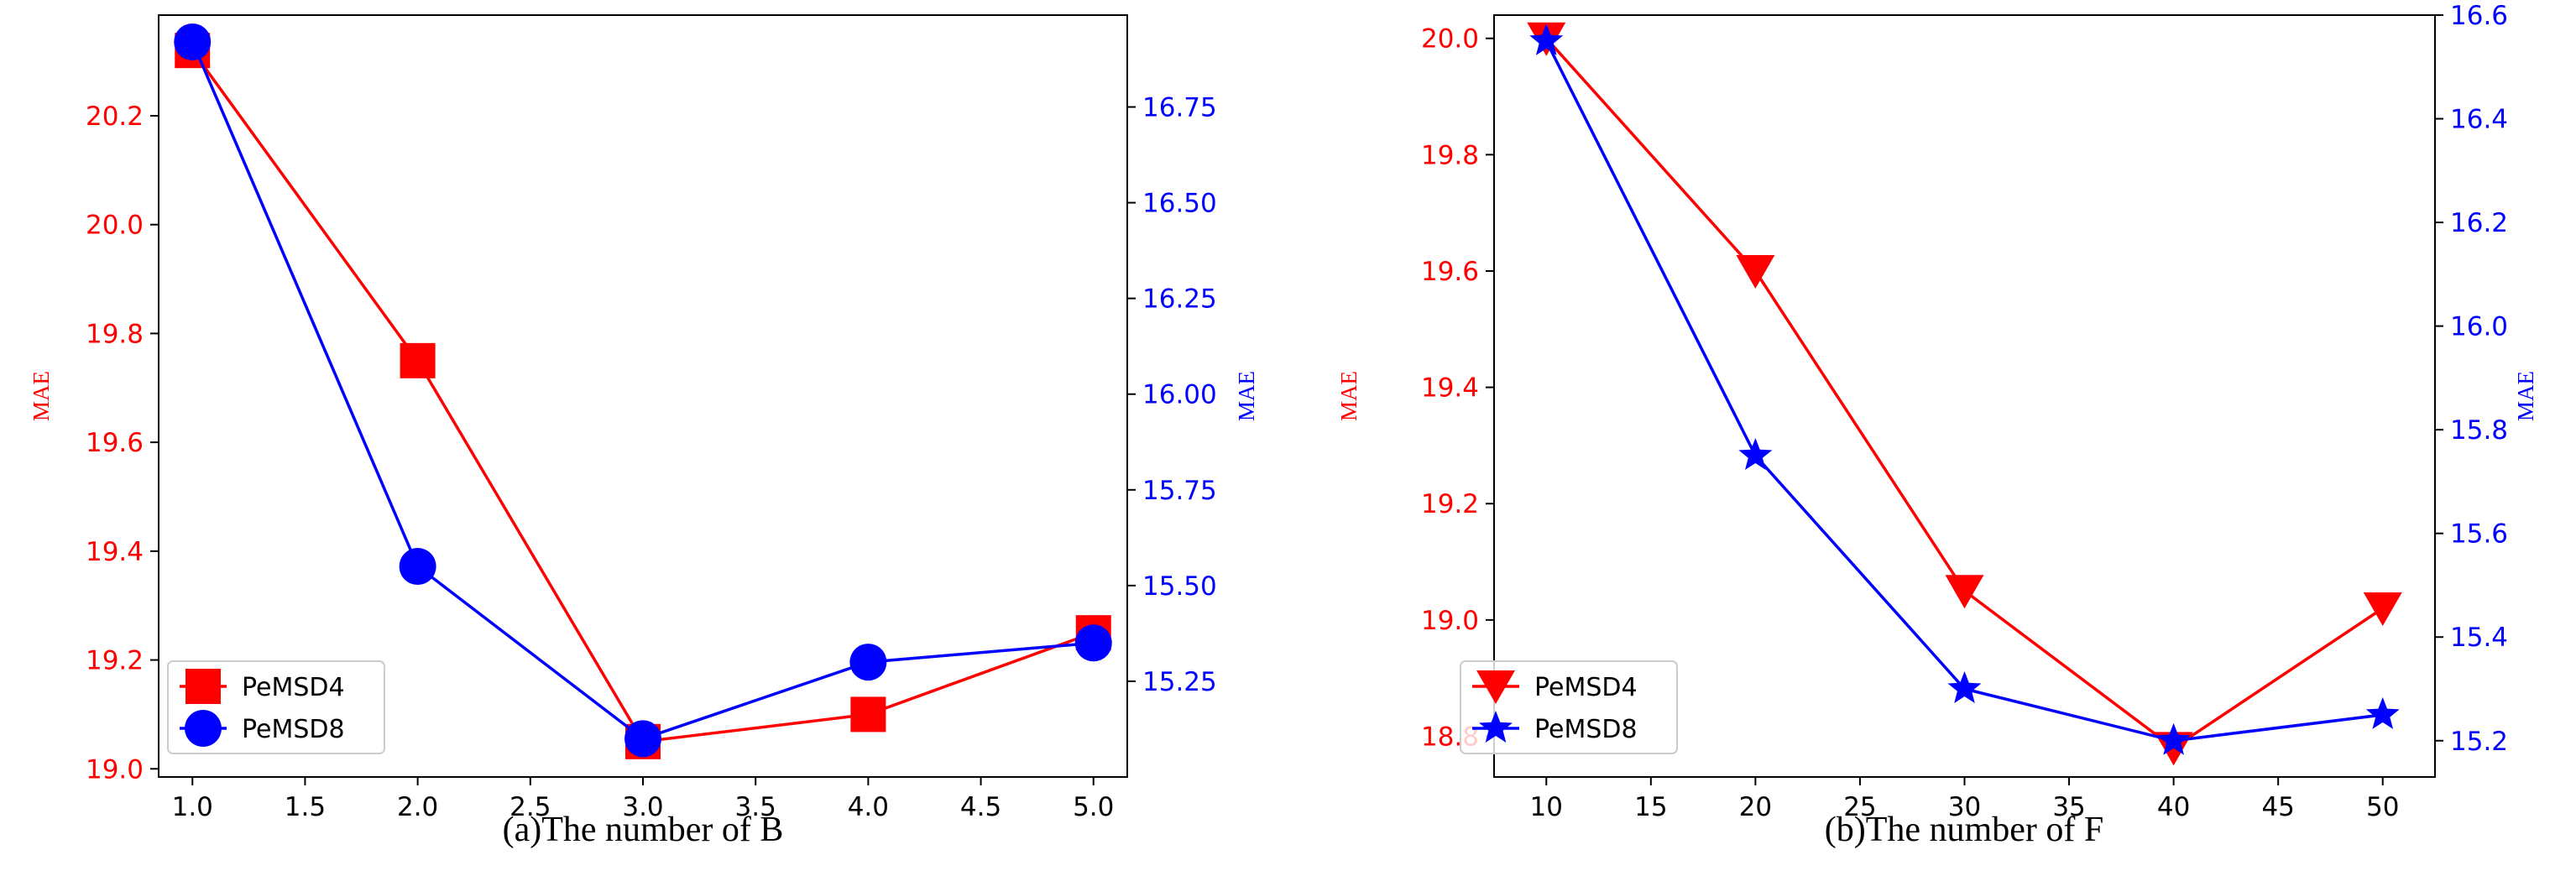 The width and height of the screenshot is (2576, 876). What do you see at coordinates (115, 769) in the screenshot?
I see `chart-a-left-tick-label: 19.0` at bounding box center [115, 769].